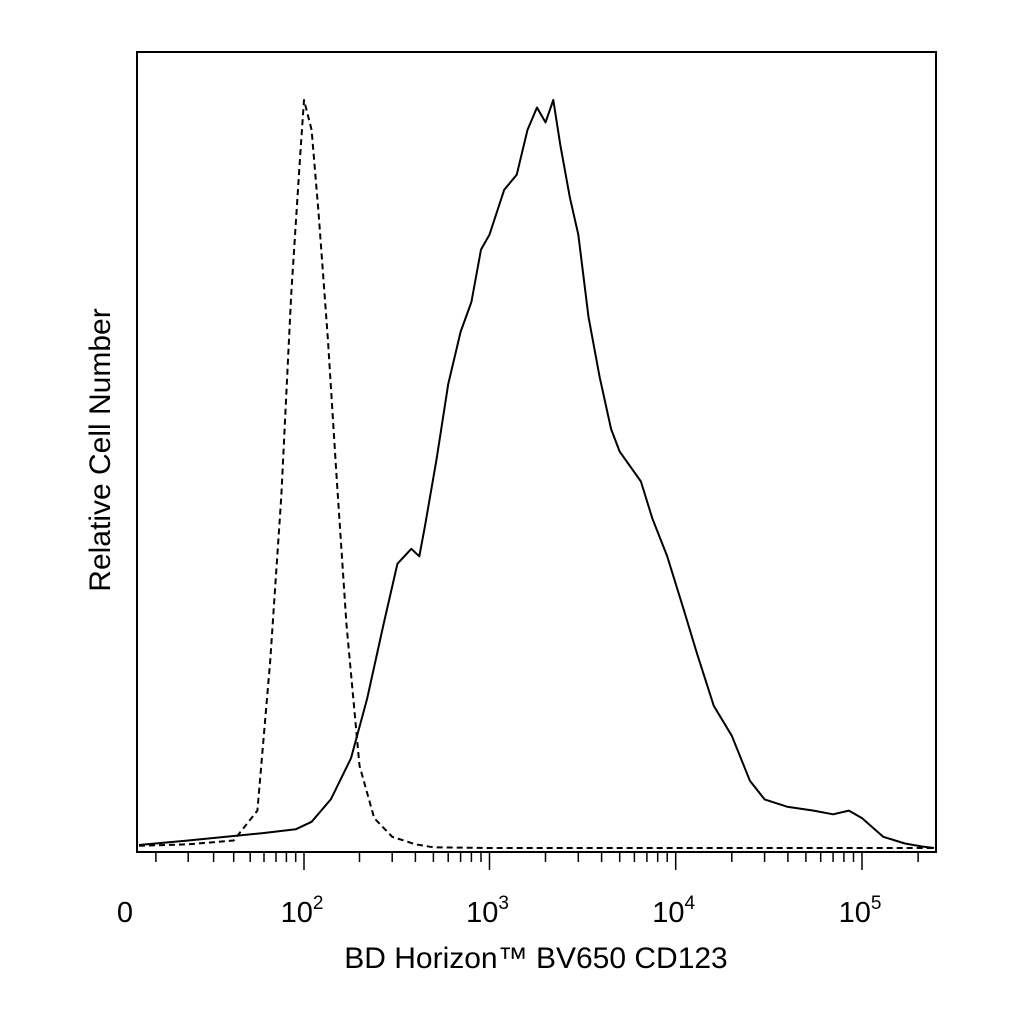 The image size is (1024, 1024). Describe the element at coordinates (487, 911) in the screenshot. I see `x-tick-label-1e3: 10³` at that location.